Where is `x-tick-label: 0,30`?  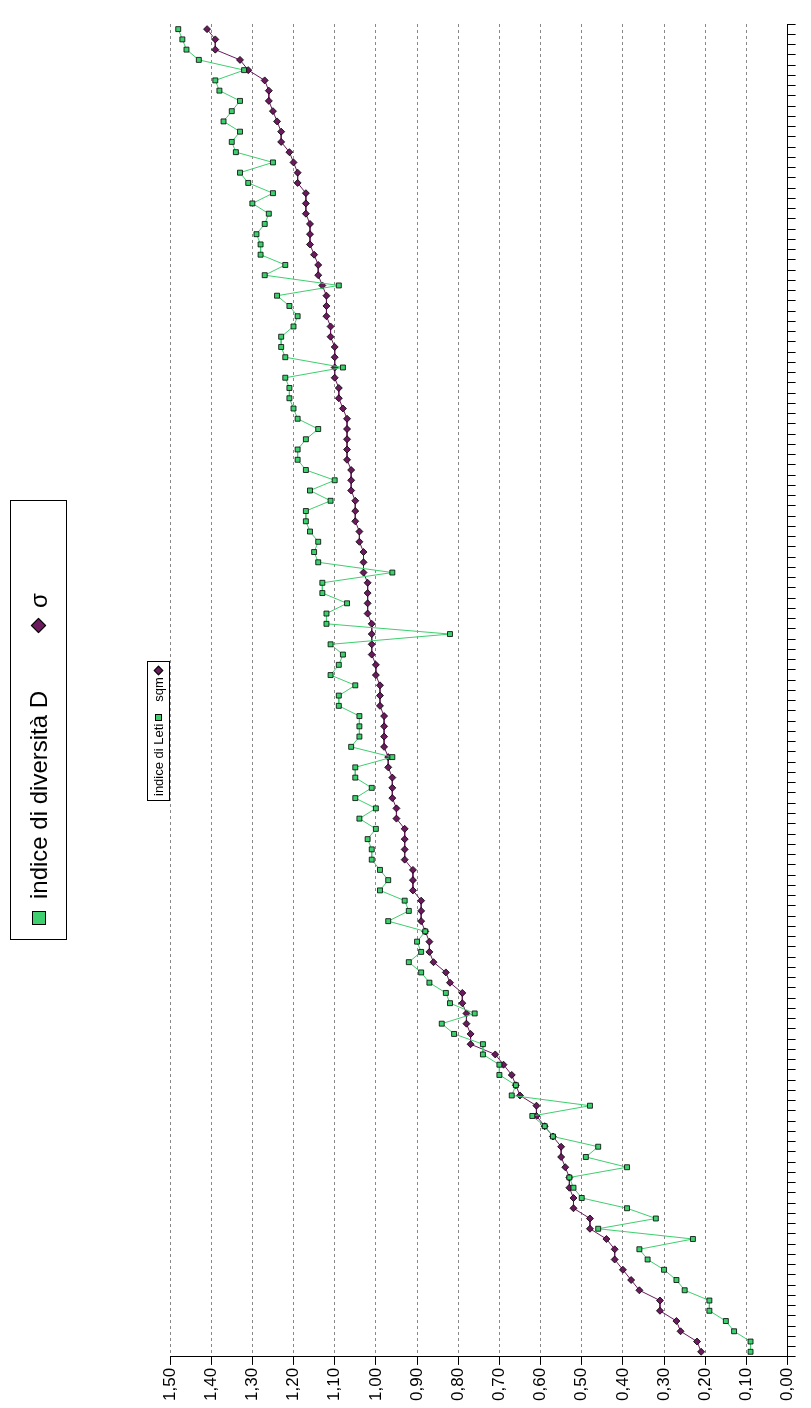
x-tick-label: 0,30 is located at coordinates (663, 1384).